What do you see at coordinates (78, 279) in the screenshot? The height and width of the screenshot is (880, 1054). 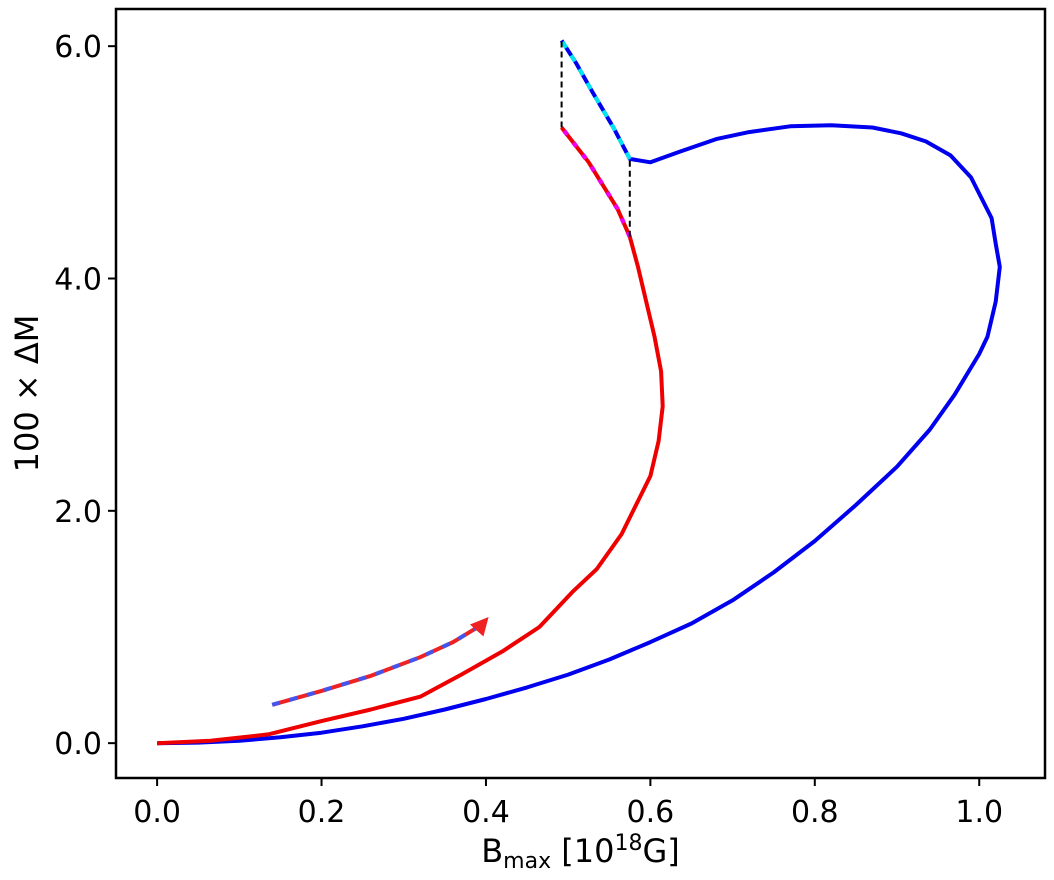 I see `y-tick-label-2: 4.0` at bounding box center [78, 279].